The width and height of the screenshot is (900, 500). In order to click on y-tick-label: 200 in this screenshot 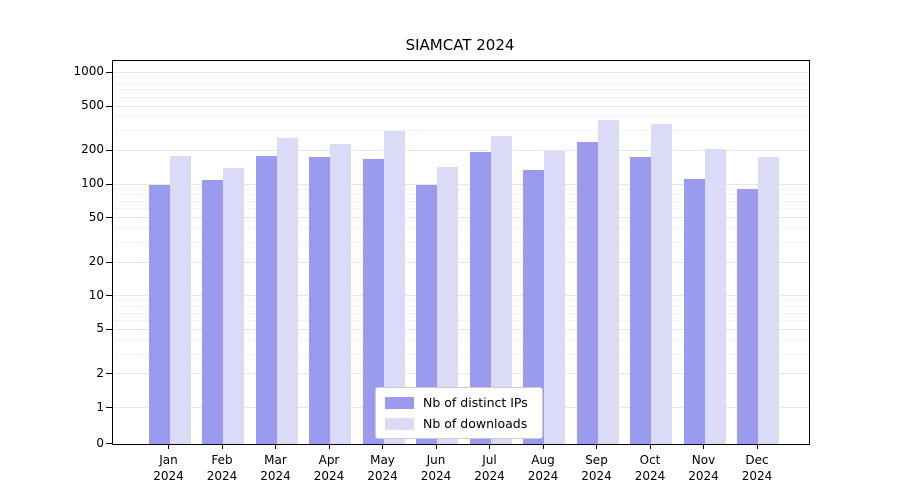, I will do `click(92, 149)`.